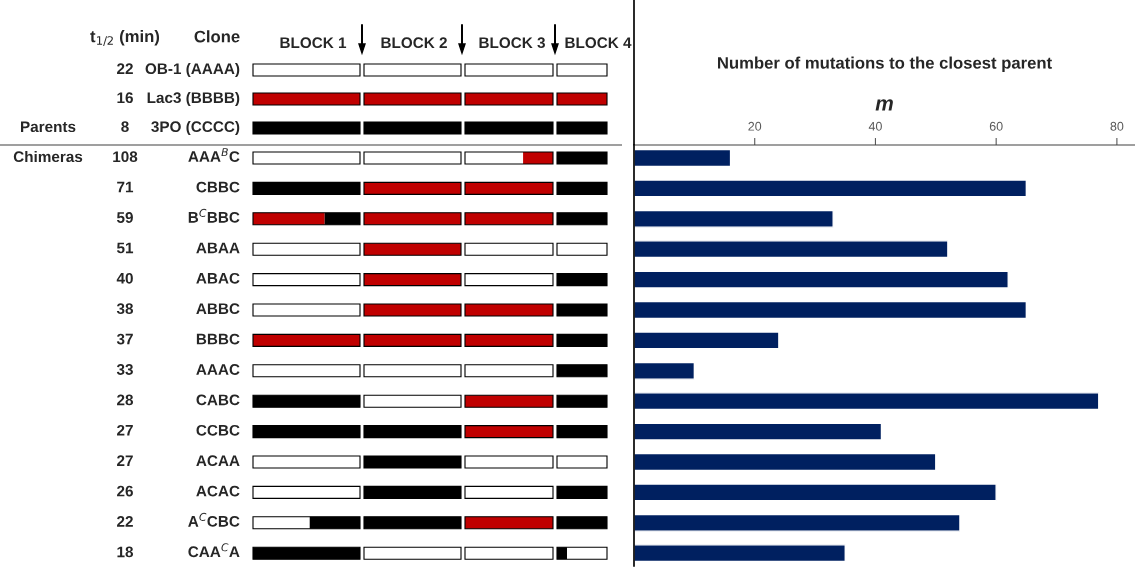 The image size is (1135, 571). I want to click on category-label: 37, so click(124, 339).